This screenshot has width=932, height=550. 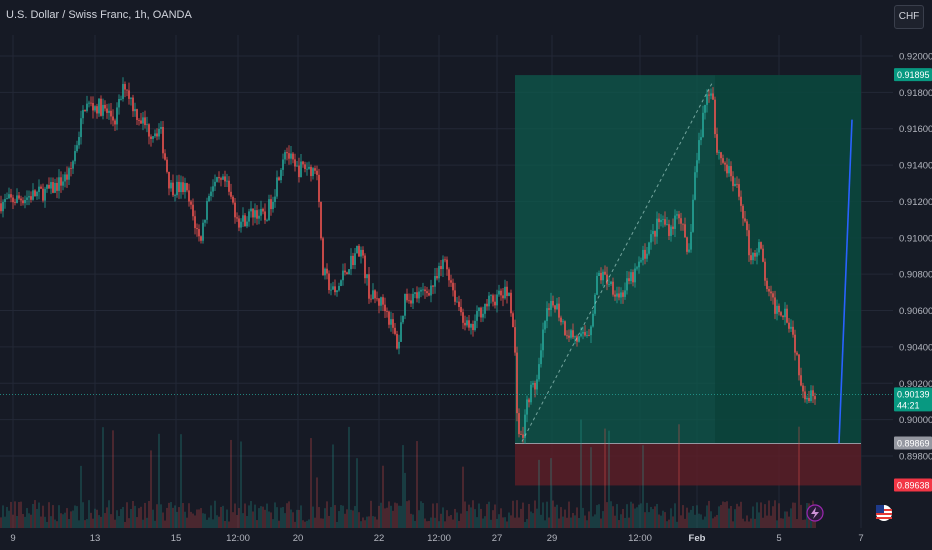 What do you see at coordinates (913, 399) in the screenshot?
I see `current-price-label-bg` at bounding box center [913, 399].